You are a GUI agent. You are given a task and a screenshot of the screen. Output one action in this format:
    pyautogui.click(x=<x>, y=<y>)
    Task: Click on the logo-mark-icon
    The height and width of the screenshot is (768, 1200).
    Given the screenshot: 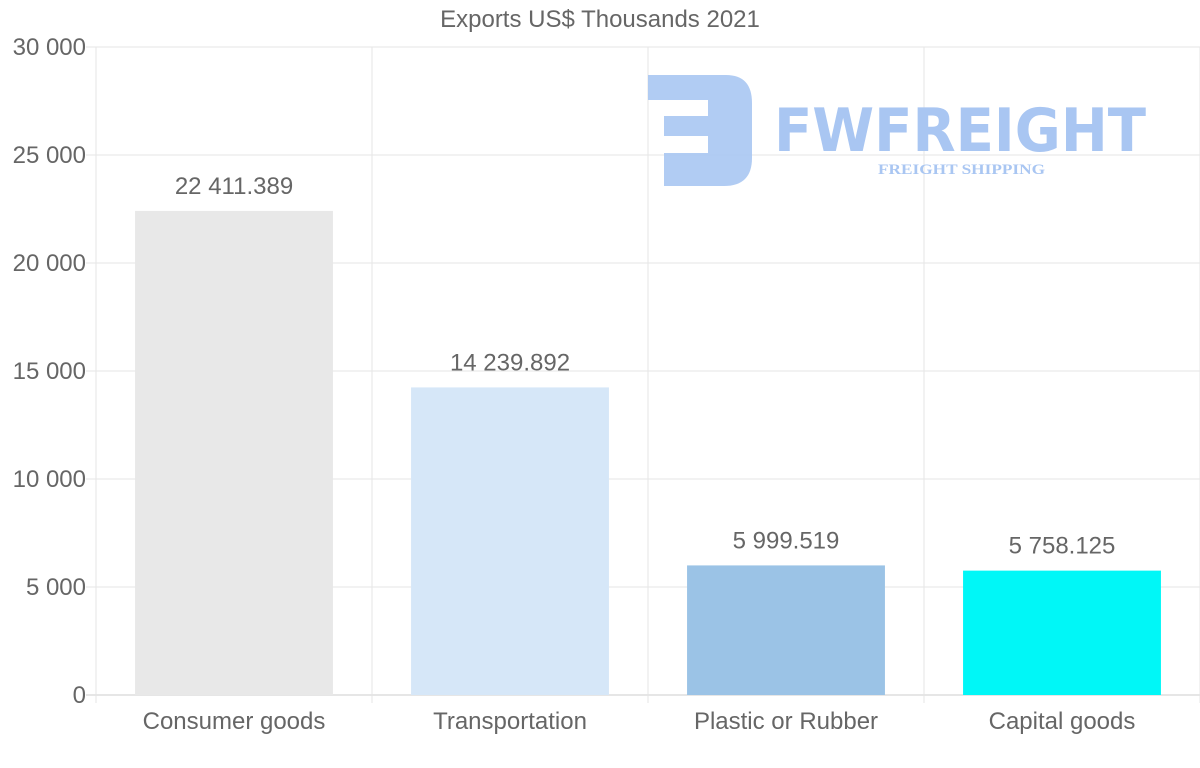 What is the action you would take?
    pyautogui.click(x=700, y=130)
    